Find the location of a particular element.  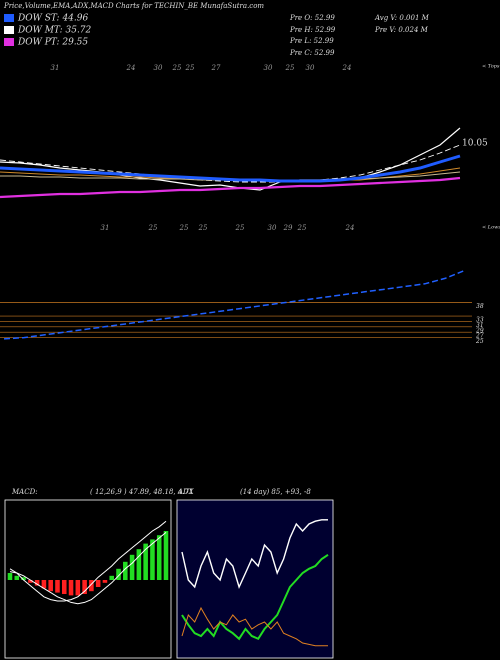

macd-panel is located at coordinates (88, 579).